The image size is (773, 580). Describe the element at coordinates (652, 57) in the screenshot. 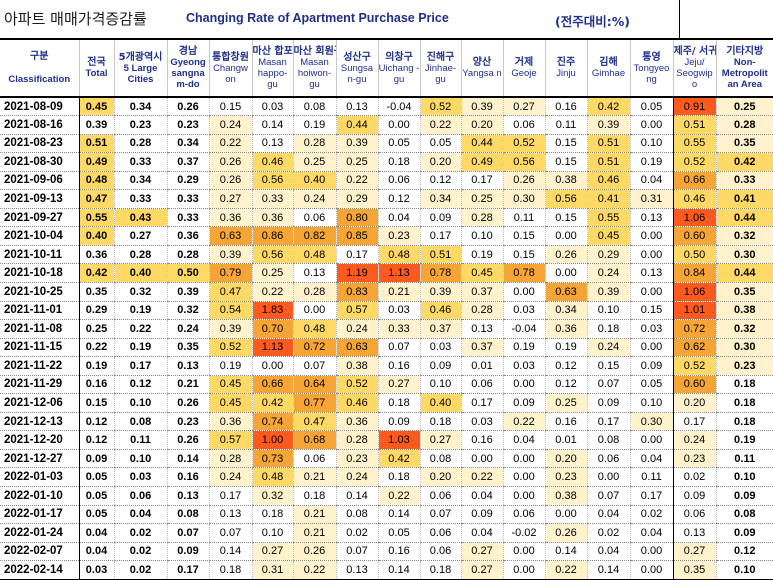

I see `col-header-ko: 통영` at that location.